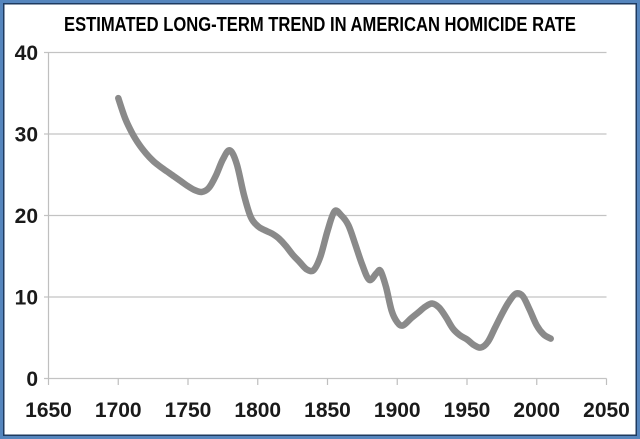 The width and height of the screenshot is (640, 439). I want to click on x-tick-label: 1850, so click(327, 410).